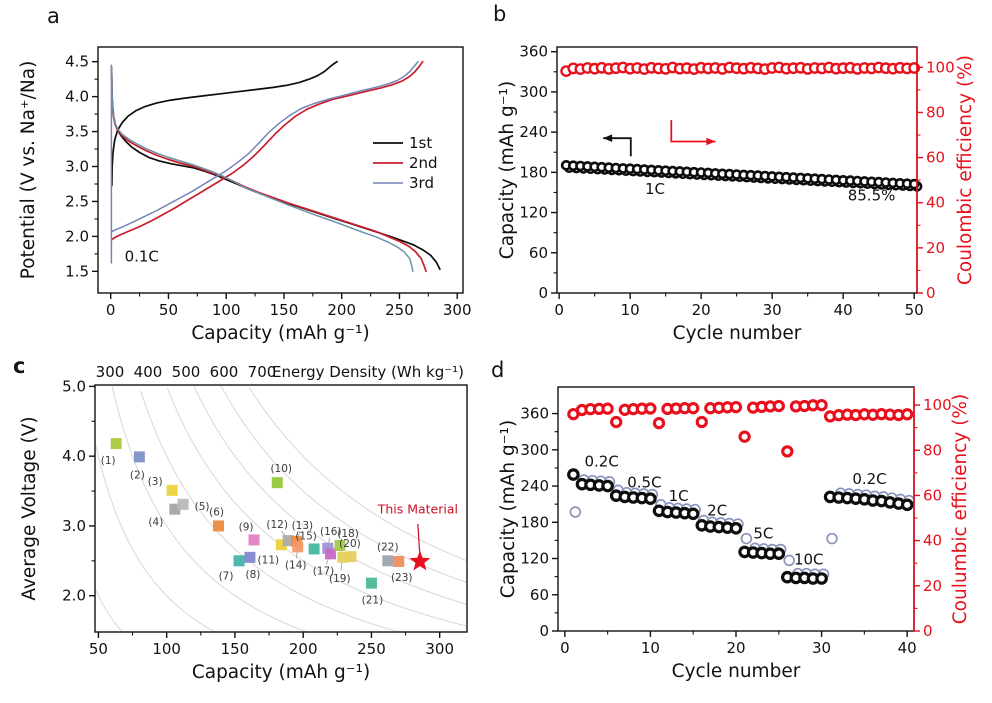  What do you see at coordinates (202, 507) in the screenshot?
I see `svg-text: (5)` at bounding box center [202, 507].